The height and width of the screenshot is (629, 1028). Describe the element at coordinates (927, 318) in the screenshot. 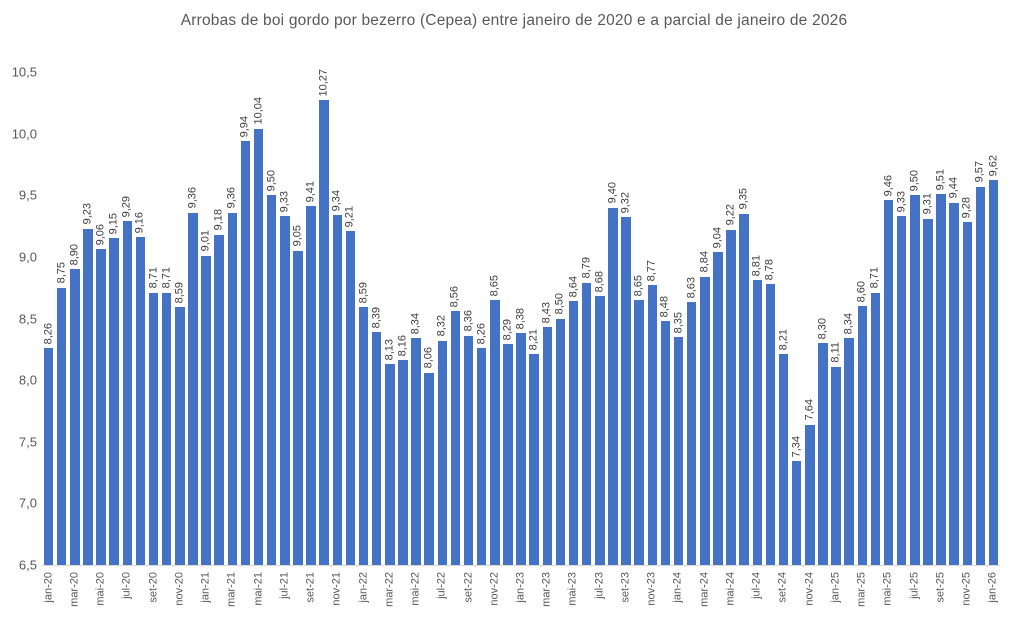

I see `bar-cell: 9,31` at that location.